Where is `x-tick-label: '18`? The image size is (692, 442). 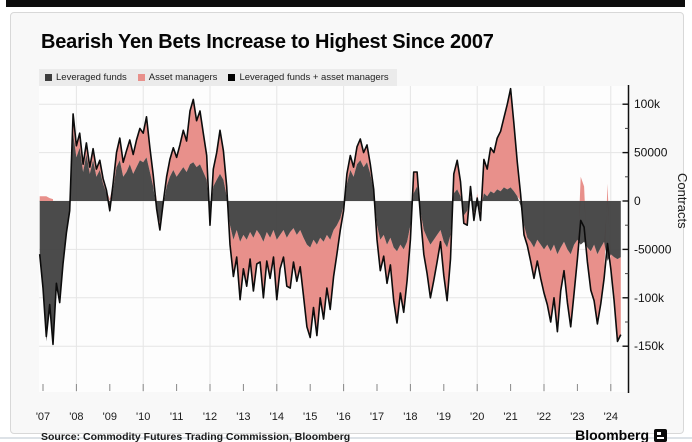
x-tick-label: '18 is located at coordinates (410, 417).